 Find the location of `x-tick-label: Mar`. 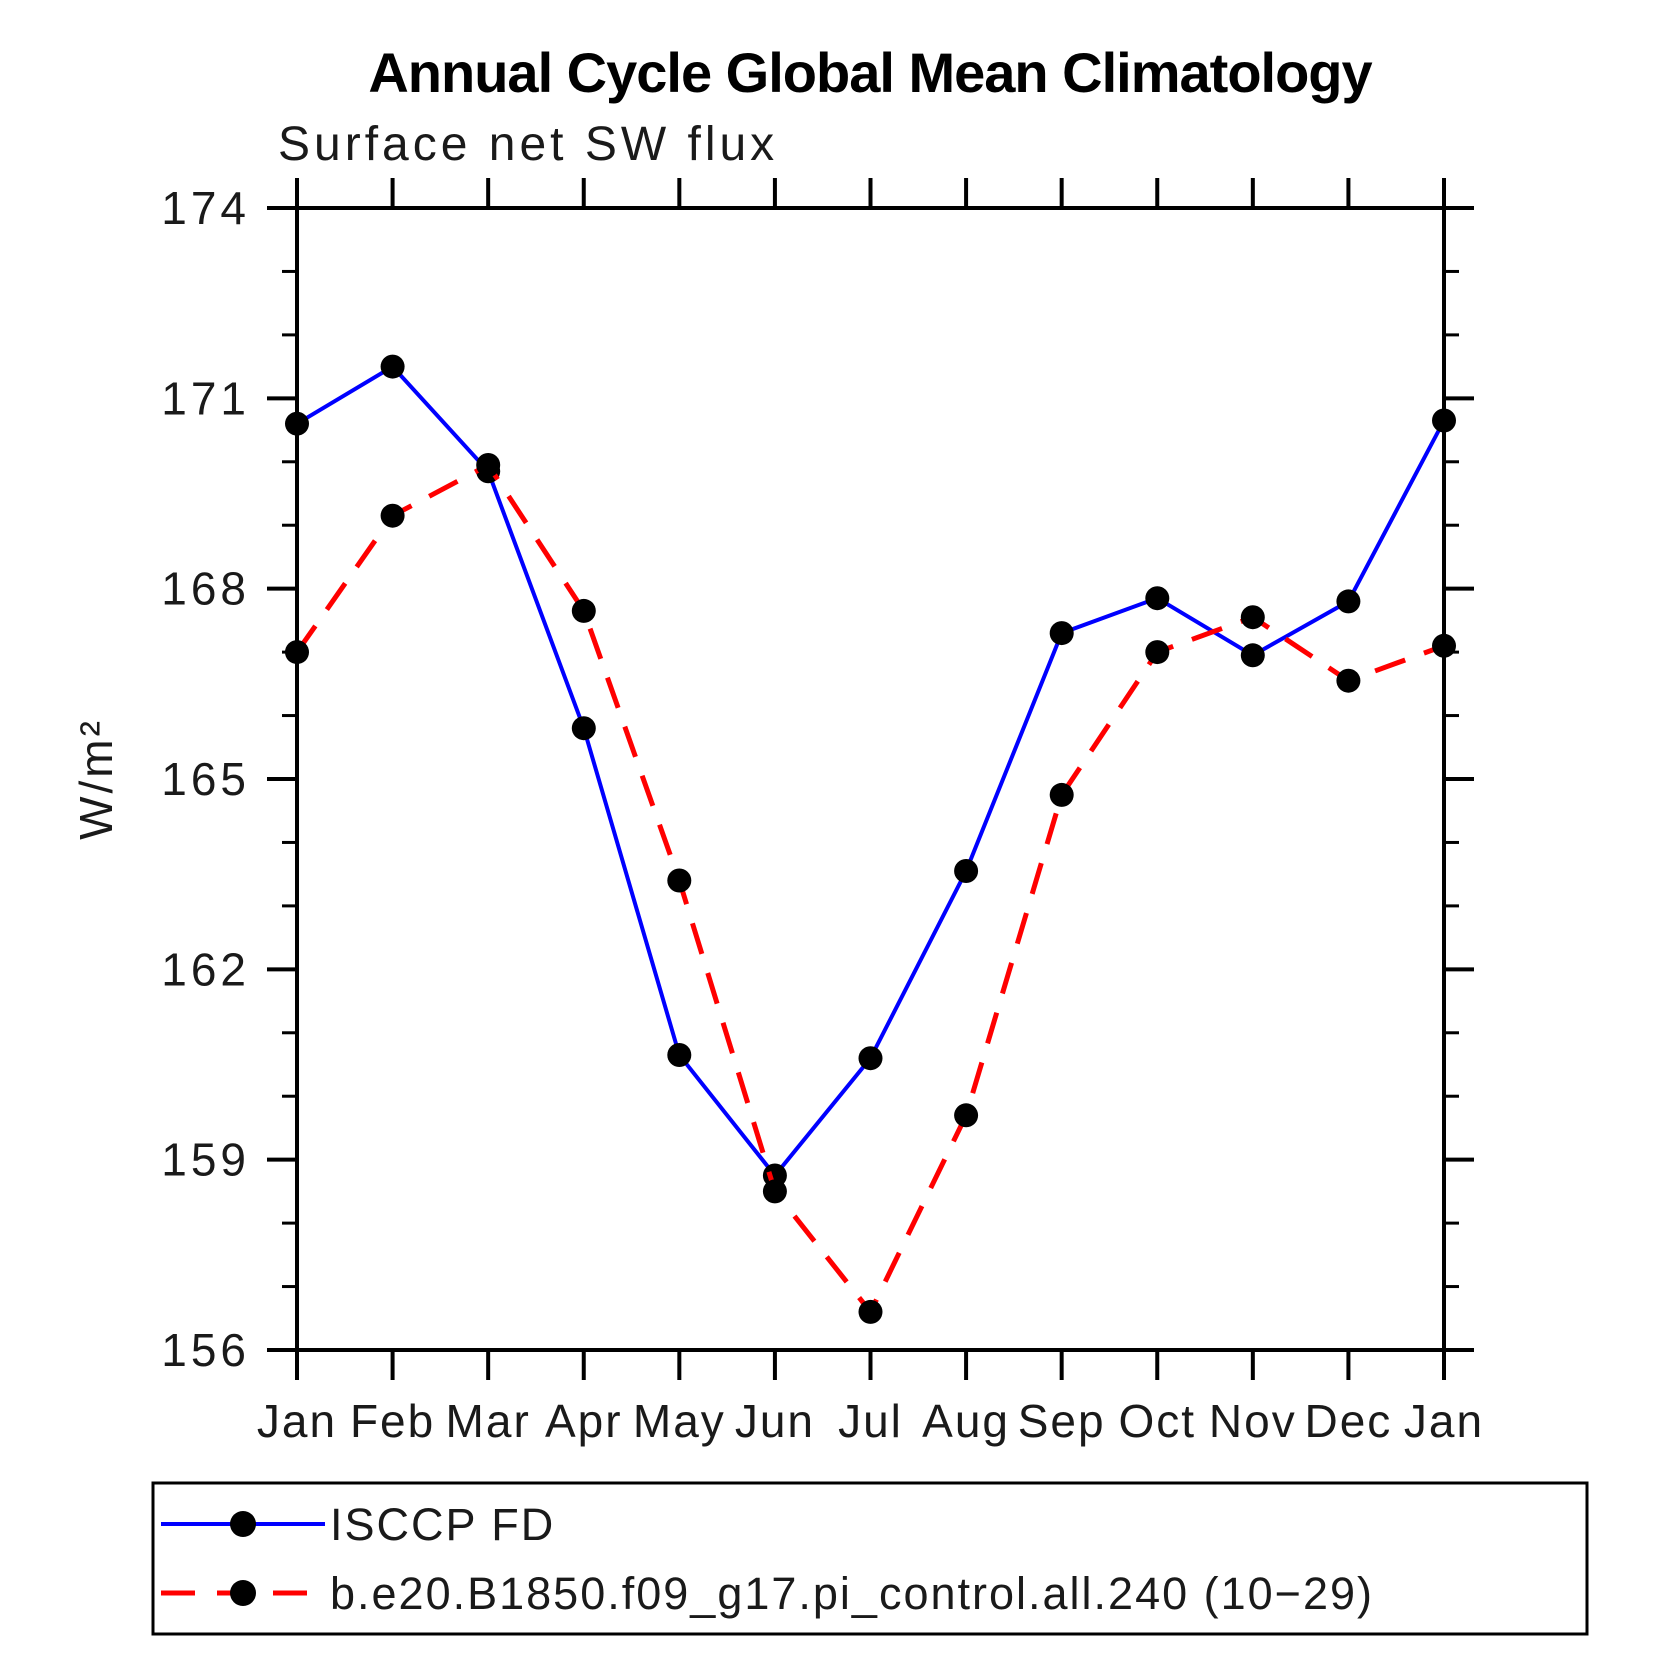

x-tick-label: Mar is located at coordinates (488, 1421).